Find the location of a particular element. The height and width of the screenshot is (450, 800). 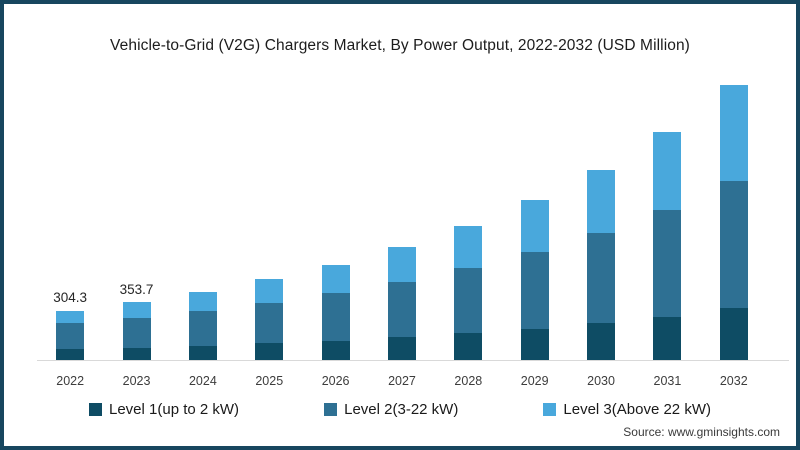

bar-segment-2031-level3 is located at coordinates (667, 171).